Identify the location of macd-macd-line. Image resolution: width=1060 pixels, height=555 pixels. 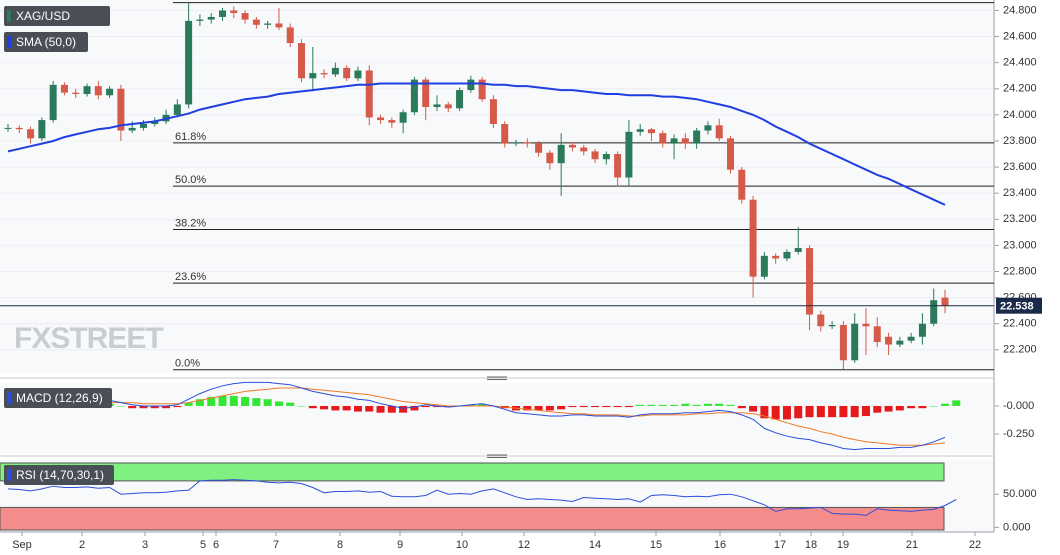
(476, 416).